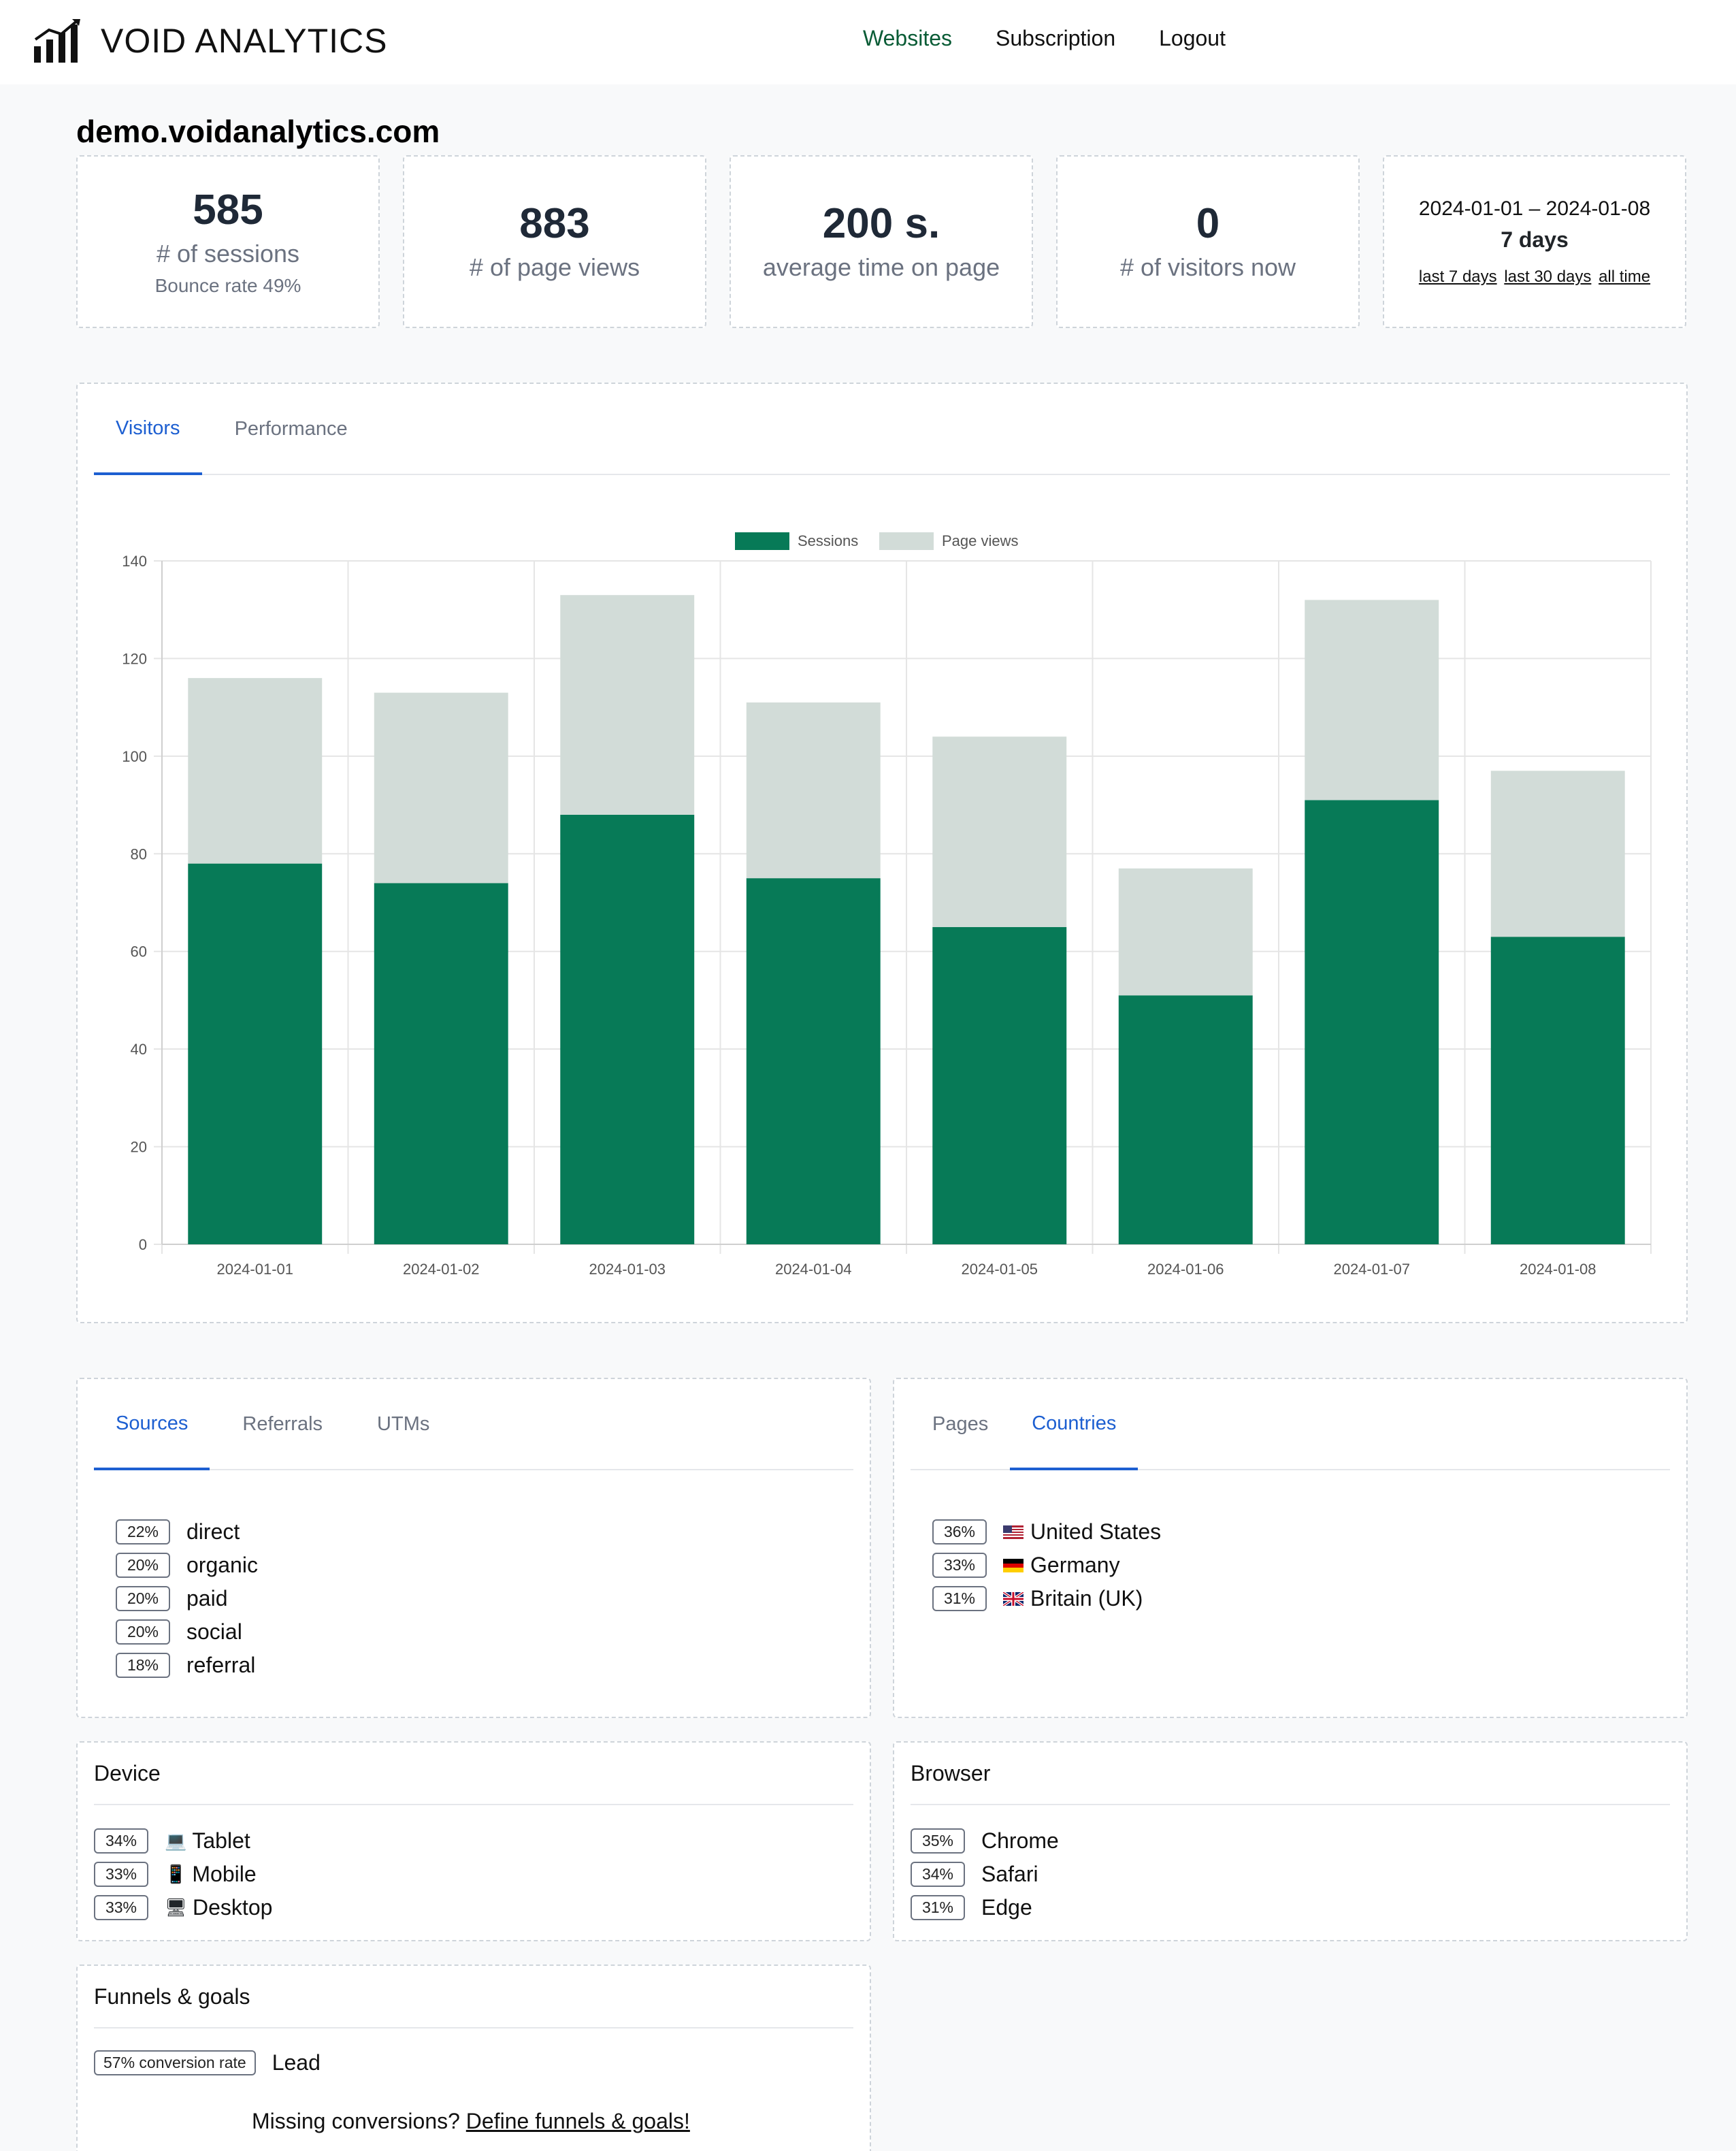 This screenshot has width=1736, height=2151. I want to click on last-7-days-link: last 7 days, so click(1457, 277).